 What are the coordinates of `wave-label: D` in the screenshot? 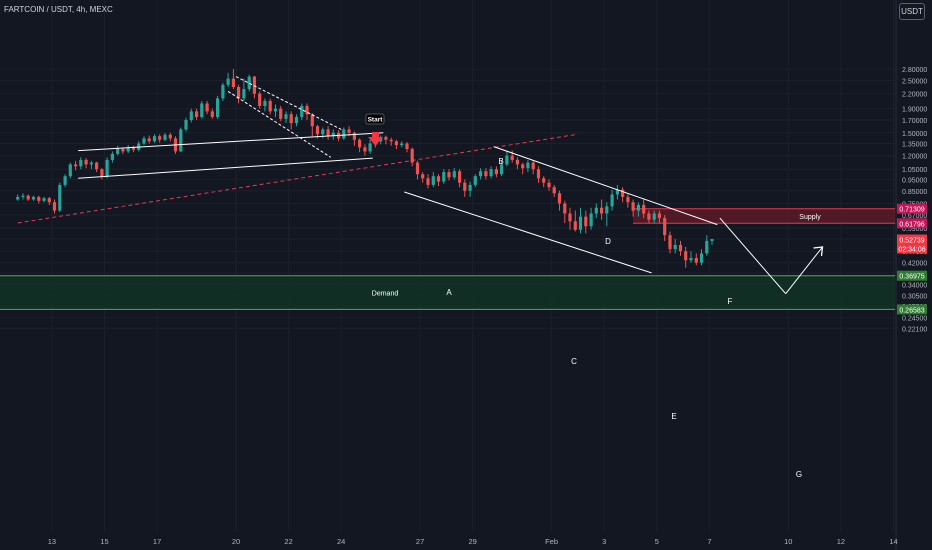 It's located at (608, 241).